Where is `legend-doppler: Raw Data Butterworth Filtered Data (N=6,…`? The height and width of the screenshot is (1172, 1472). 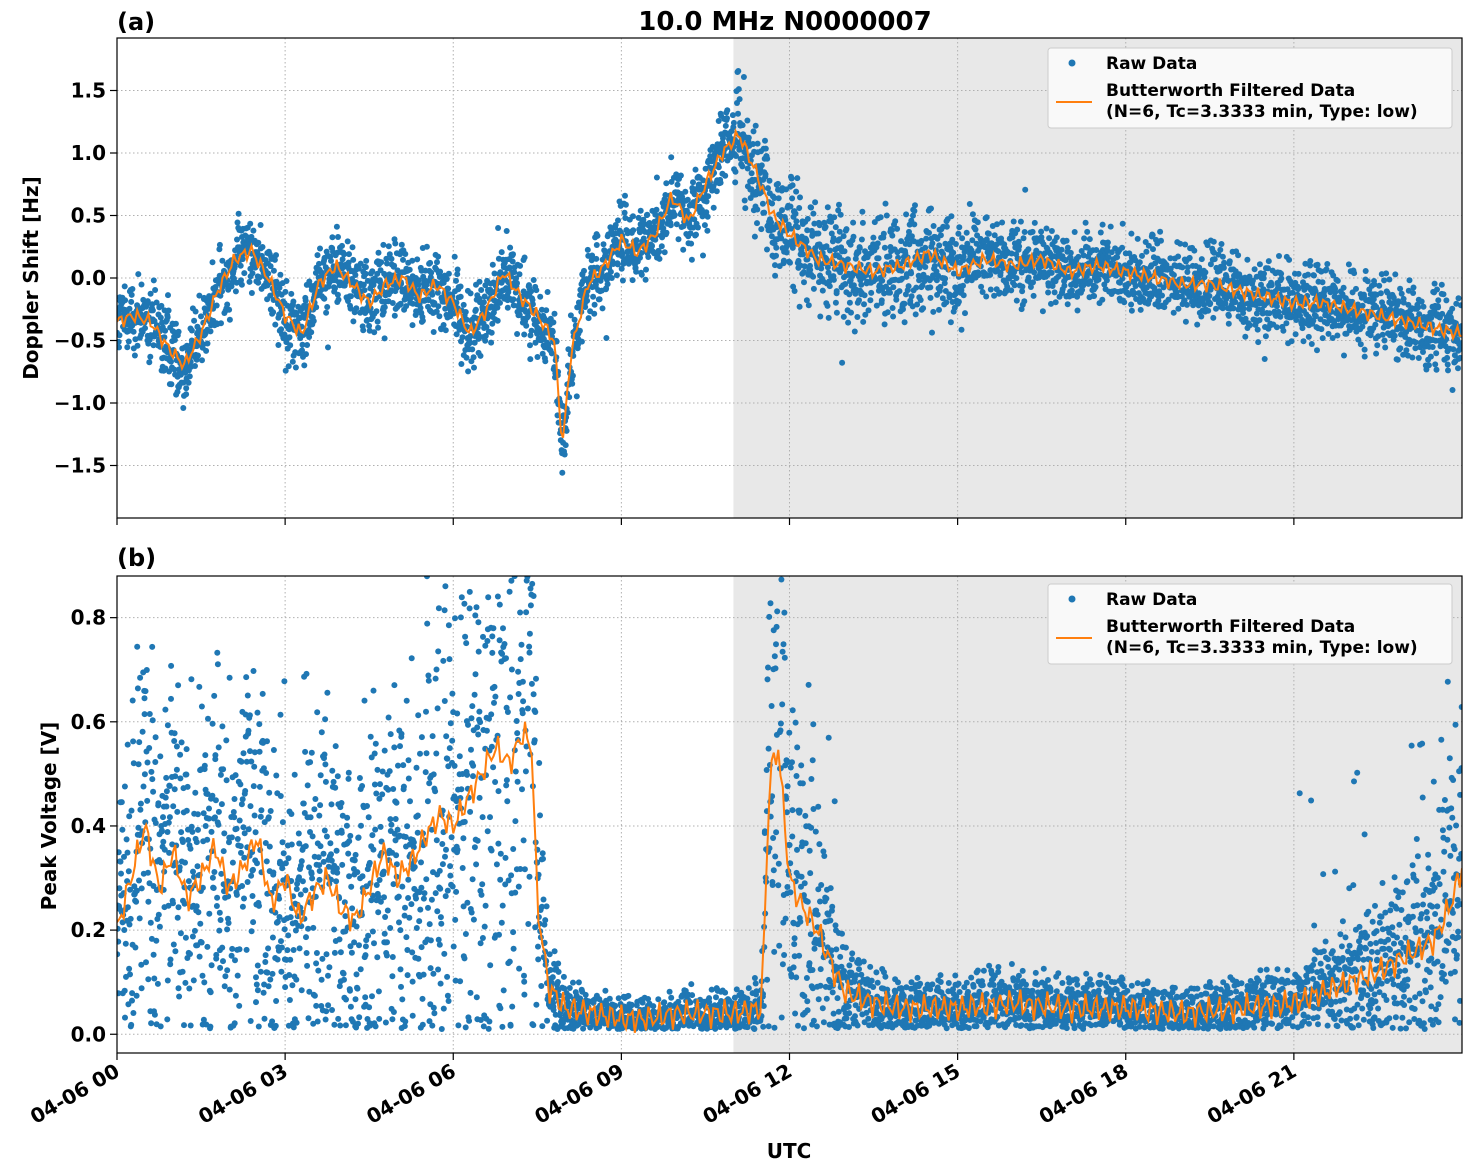
legend-doppler: Raw Data Butterworth Filtered Data (N=6,… is located at coordinates (1250, 88).